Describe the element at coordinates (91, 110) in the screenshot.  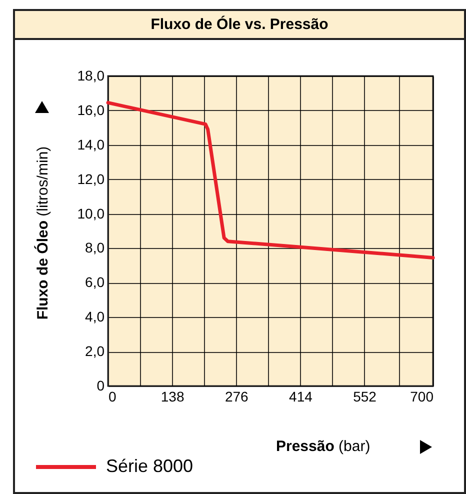
I see `y-tick-label: 16,0` at that location.